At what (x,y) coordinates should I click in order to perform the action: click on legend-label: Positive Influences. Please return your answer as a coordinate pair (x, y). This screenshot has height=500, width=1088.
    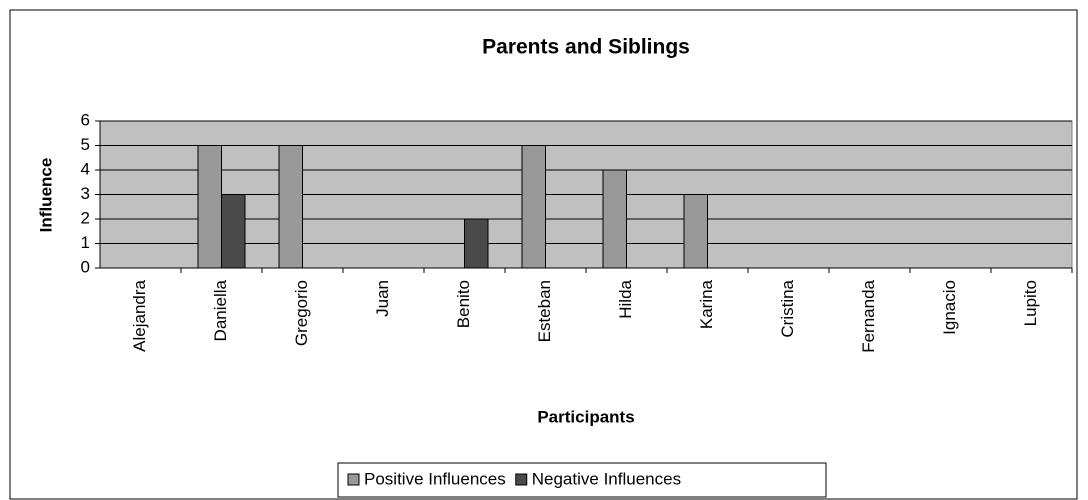
    Looking at the image, I should click on (435, 478).